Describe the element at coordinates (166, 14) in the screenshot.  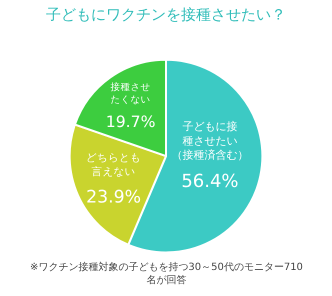
I see `chart-title: 子どもにワクチンを接種させたい？` at that location.